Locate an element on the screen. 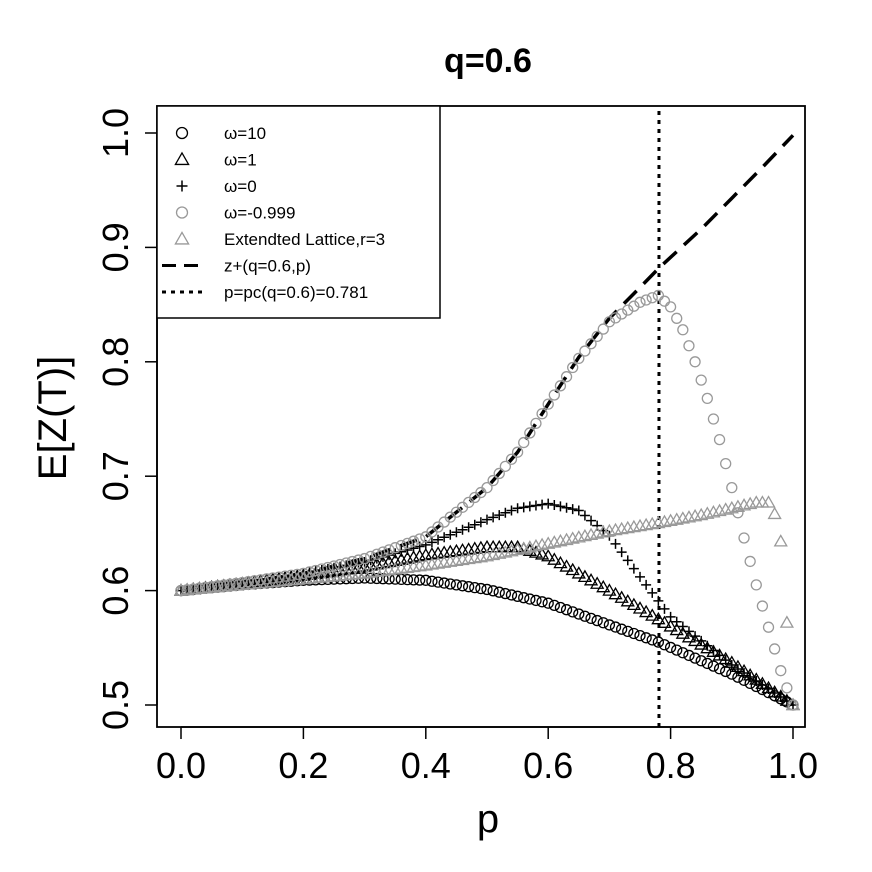  x-tick-label: 0.6 is located at coordinates (548, 765).